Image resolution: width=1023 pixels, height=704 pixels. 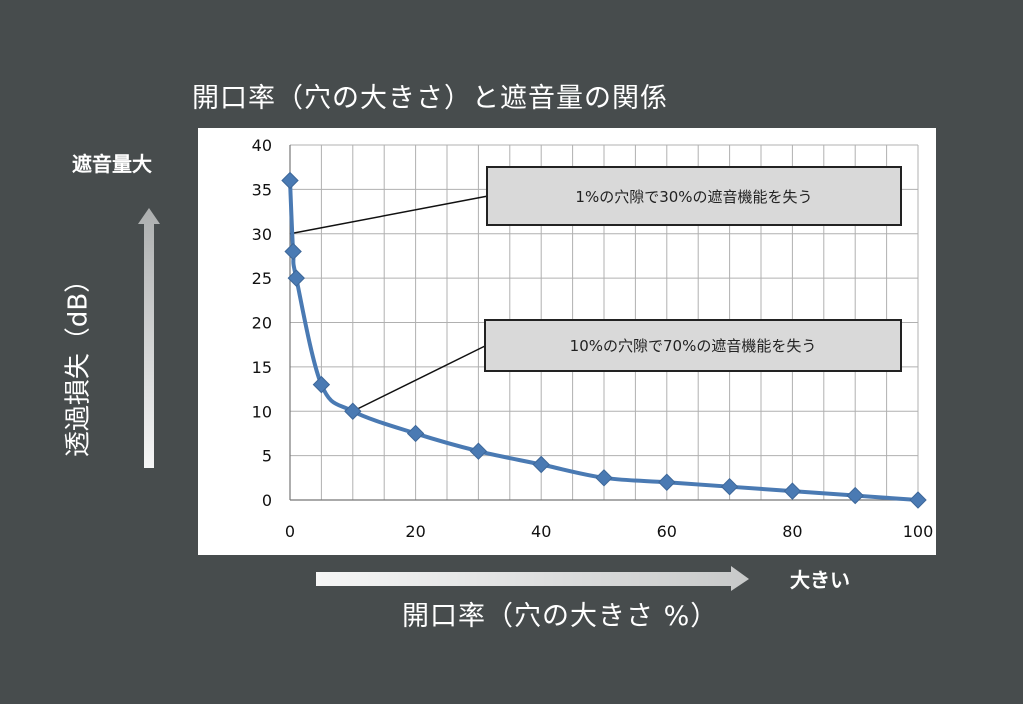 What do you see at coordinates (262, 278) in the screenshot?
I see `y-tick-label: 25` at bounding box center [262, 278].